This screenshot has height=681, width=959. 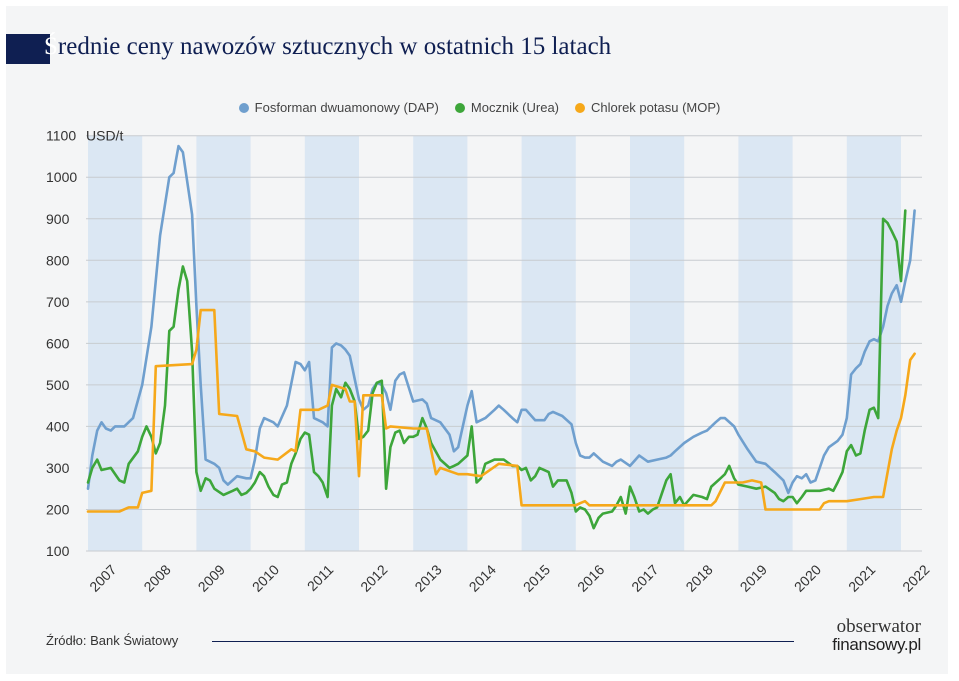 What do you see at coordinates (102, 577) in the screenshot?
I see `x-tick-label: 2007` at bounding box center [102, 577].